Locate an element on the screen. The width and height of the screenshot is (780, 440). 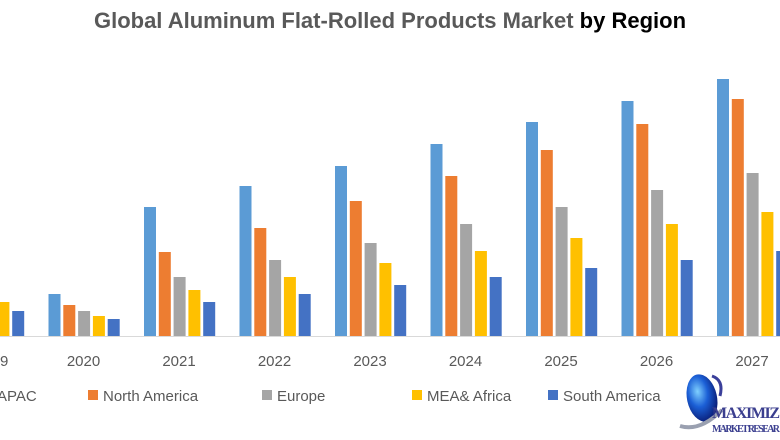
maximize-logo: MAXIMIZ MARKET RESEAR is located at coordinates (729, 404).